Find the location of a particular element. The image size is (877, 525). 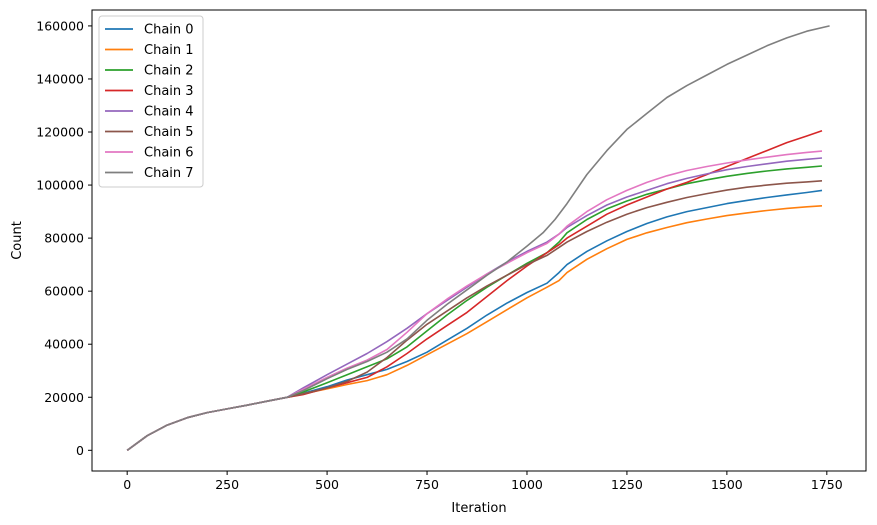

x-tick-label: 1250 is located at coordinates (627, 484).